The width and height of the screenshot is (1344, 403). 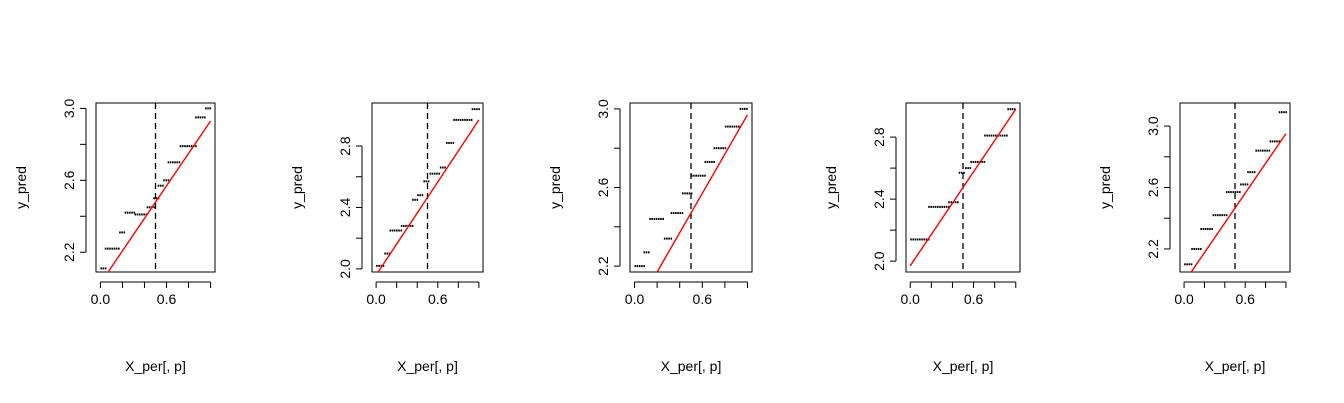 I want to click on y-tick-label: 3.0, so click(x=1153, y=126).